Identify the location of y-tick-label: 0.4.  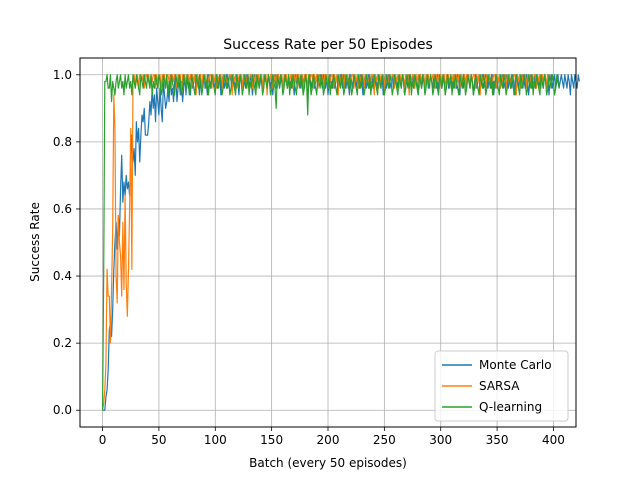
(62, 276).